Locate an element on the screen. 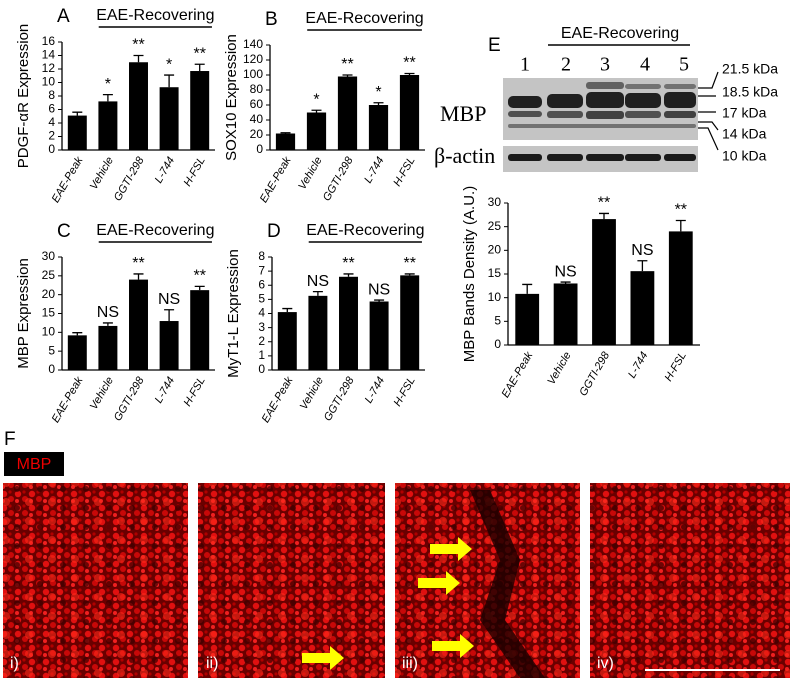  y-tick-label: 100 is located at coordinates (253, 74).